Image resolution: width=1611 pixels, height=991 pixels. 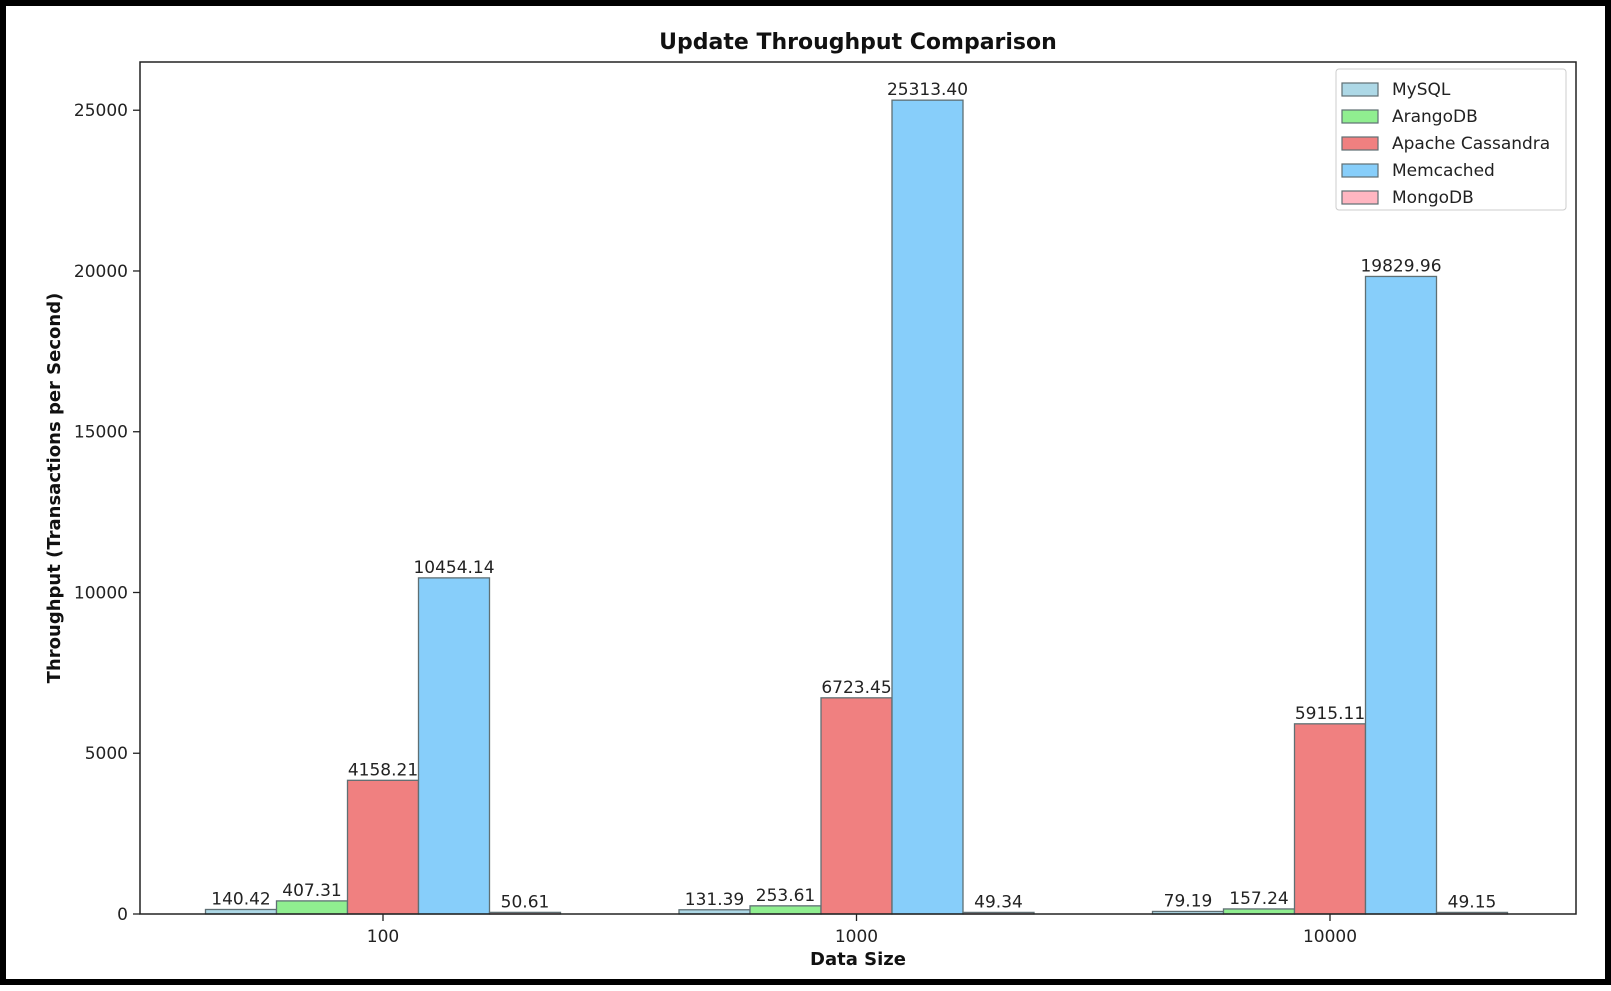 I want to click on y-tick-label: 20000, so click(x=101, y=272).